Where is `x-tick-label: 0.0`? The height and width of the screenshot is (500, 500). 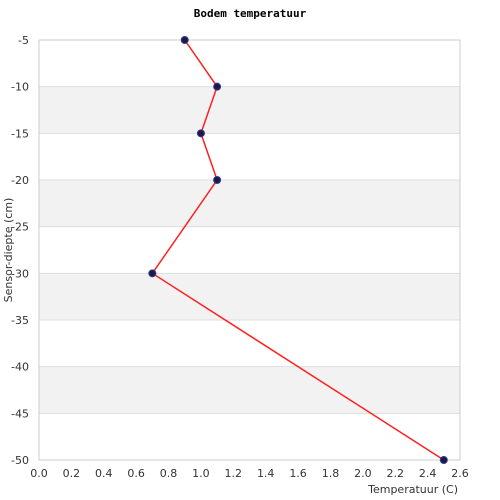 x-tick-label: 0.0 is located at coordinates (39, 473).